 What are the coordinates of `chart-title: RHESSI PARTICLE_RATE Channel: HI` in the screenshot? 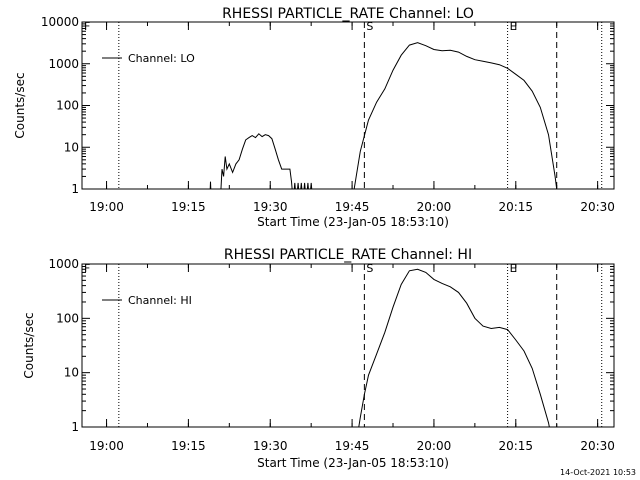 It's located at (348, 255).